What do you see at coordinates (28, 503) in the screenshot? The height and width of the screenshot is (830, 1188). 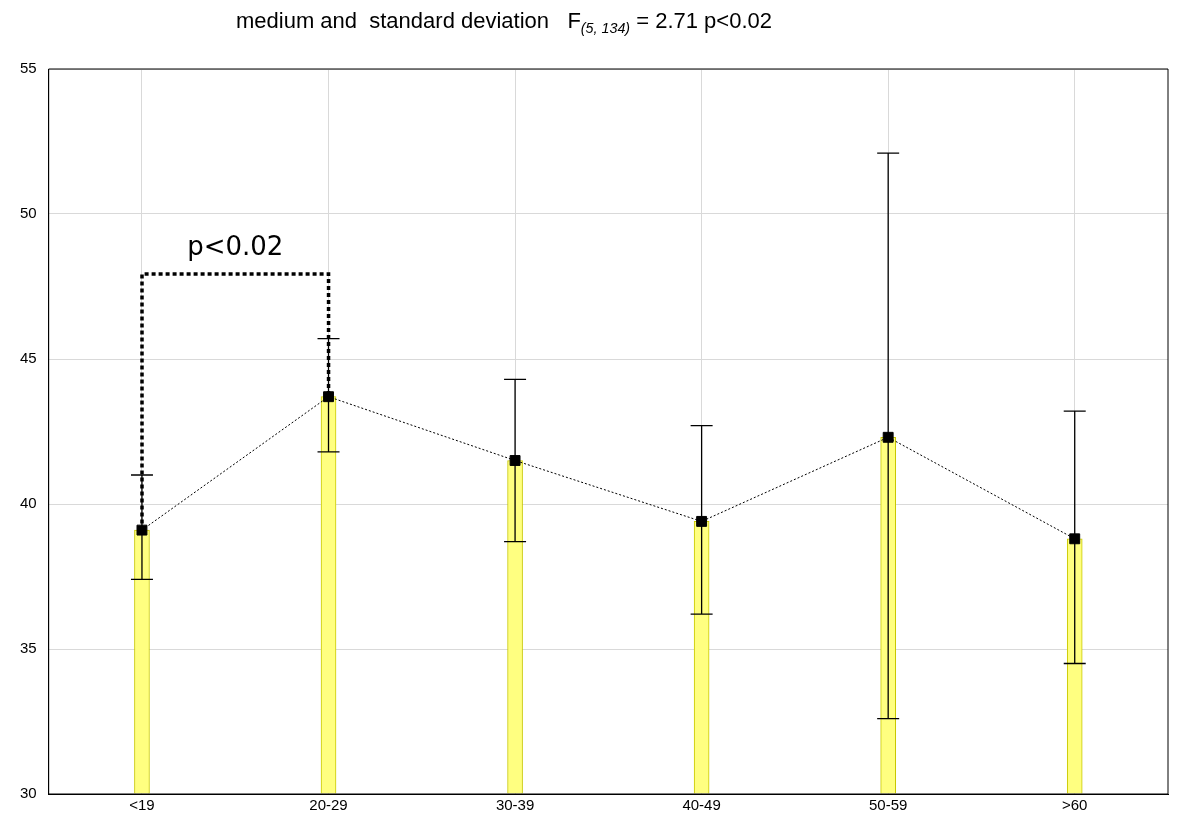 I see `y-tick-label: 40` at bounding box center [28, 503].